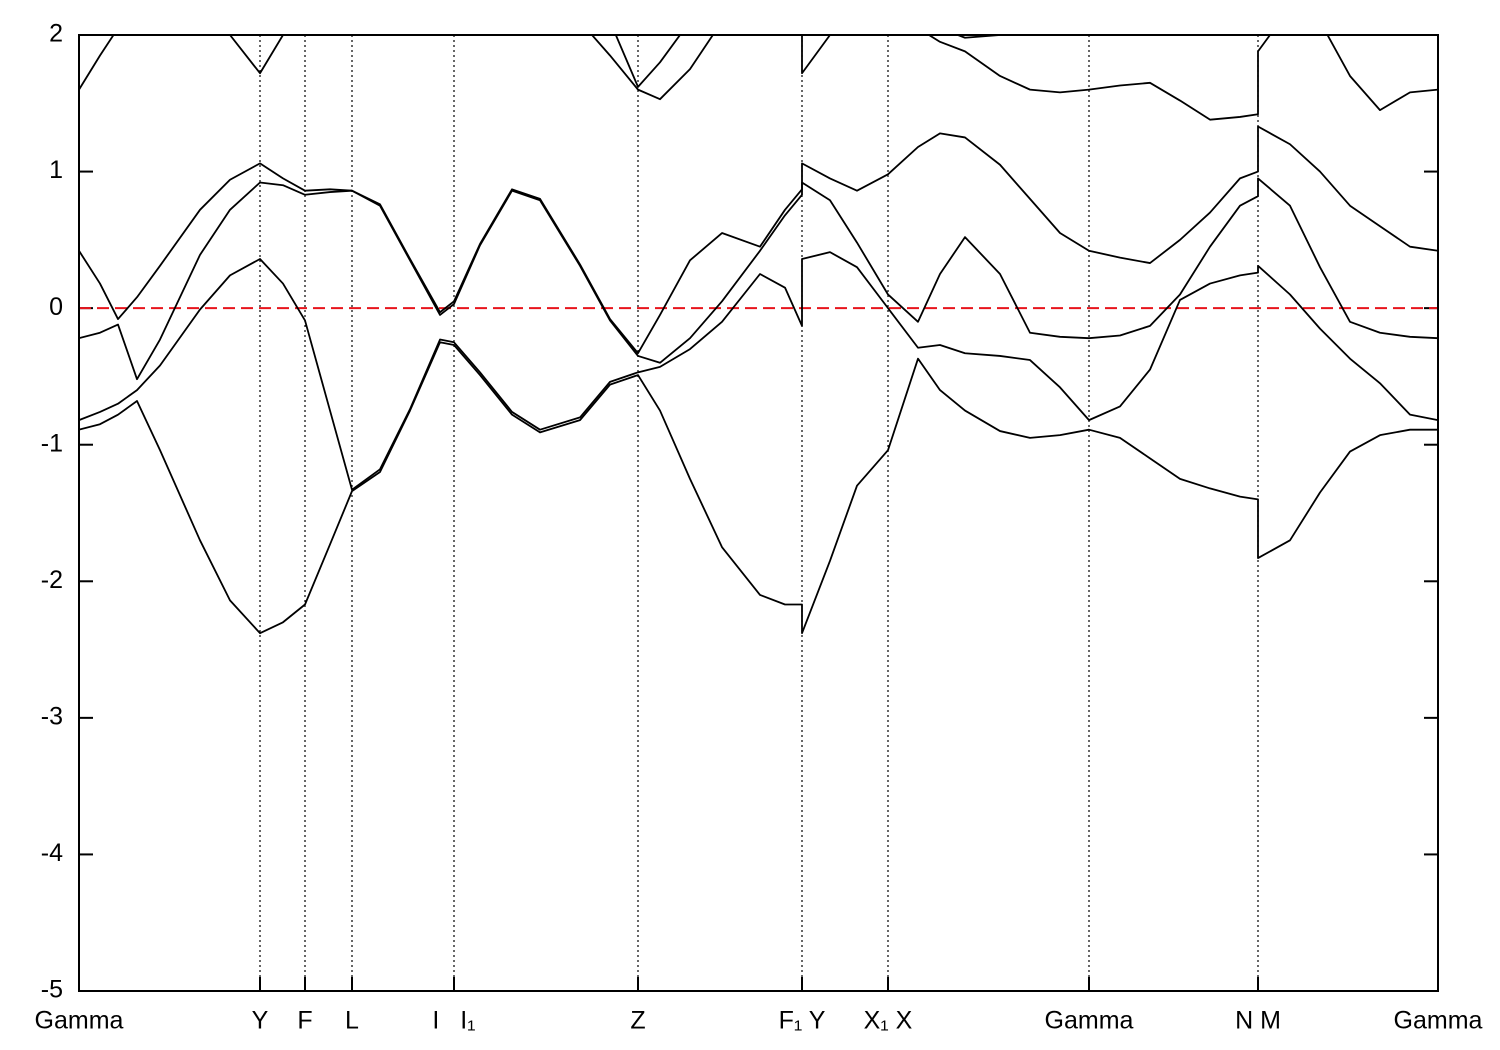  What do you see at coordinates (52, 580) in the screenshot?
I see `y-tick-label: -2` at bounding box center [52, 580].